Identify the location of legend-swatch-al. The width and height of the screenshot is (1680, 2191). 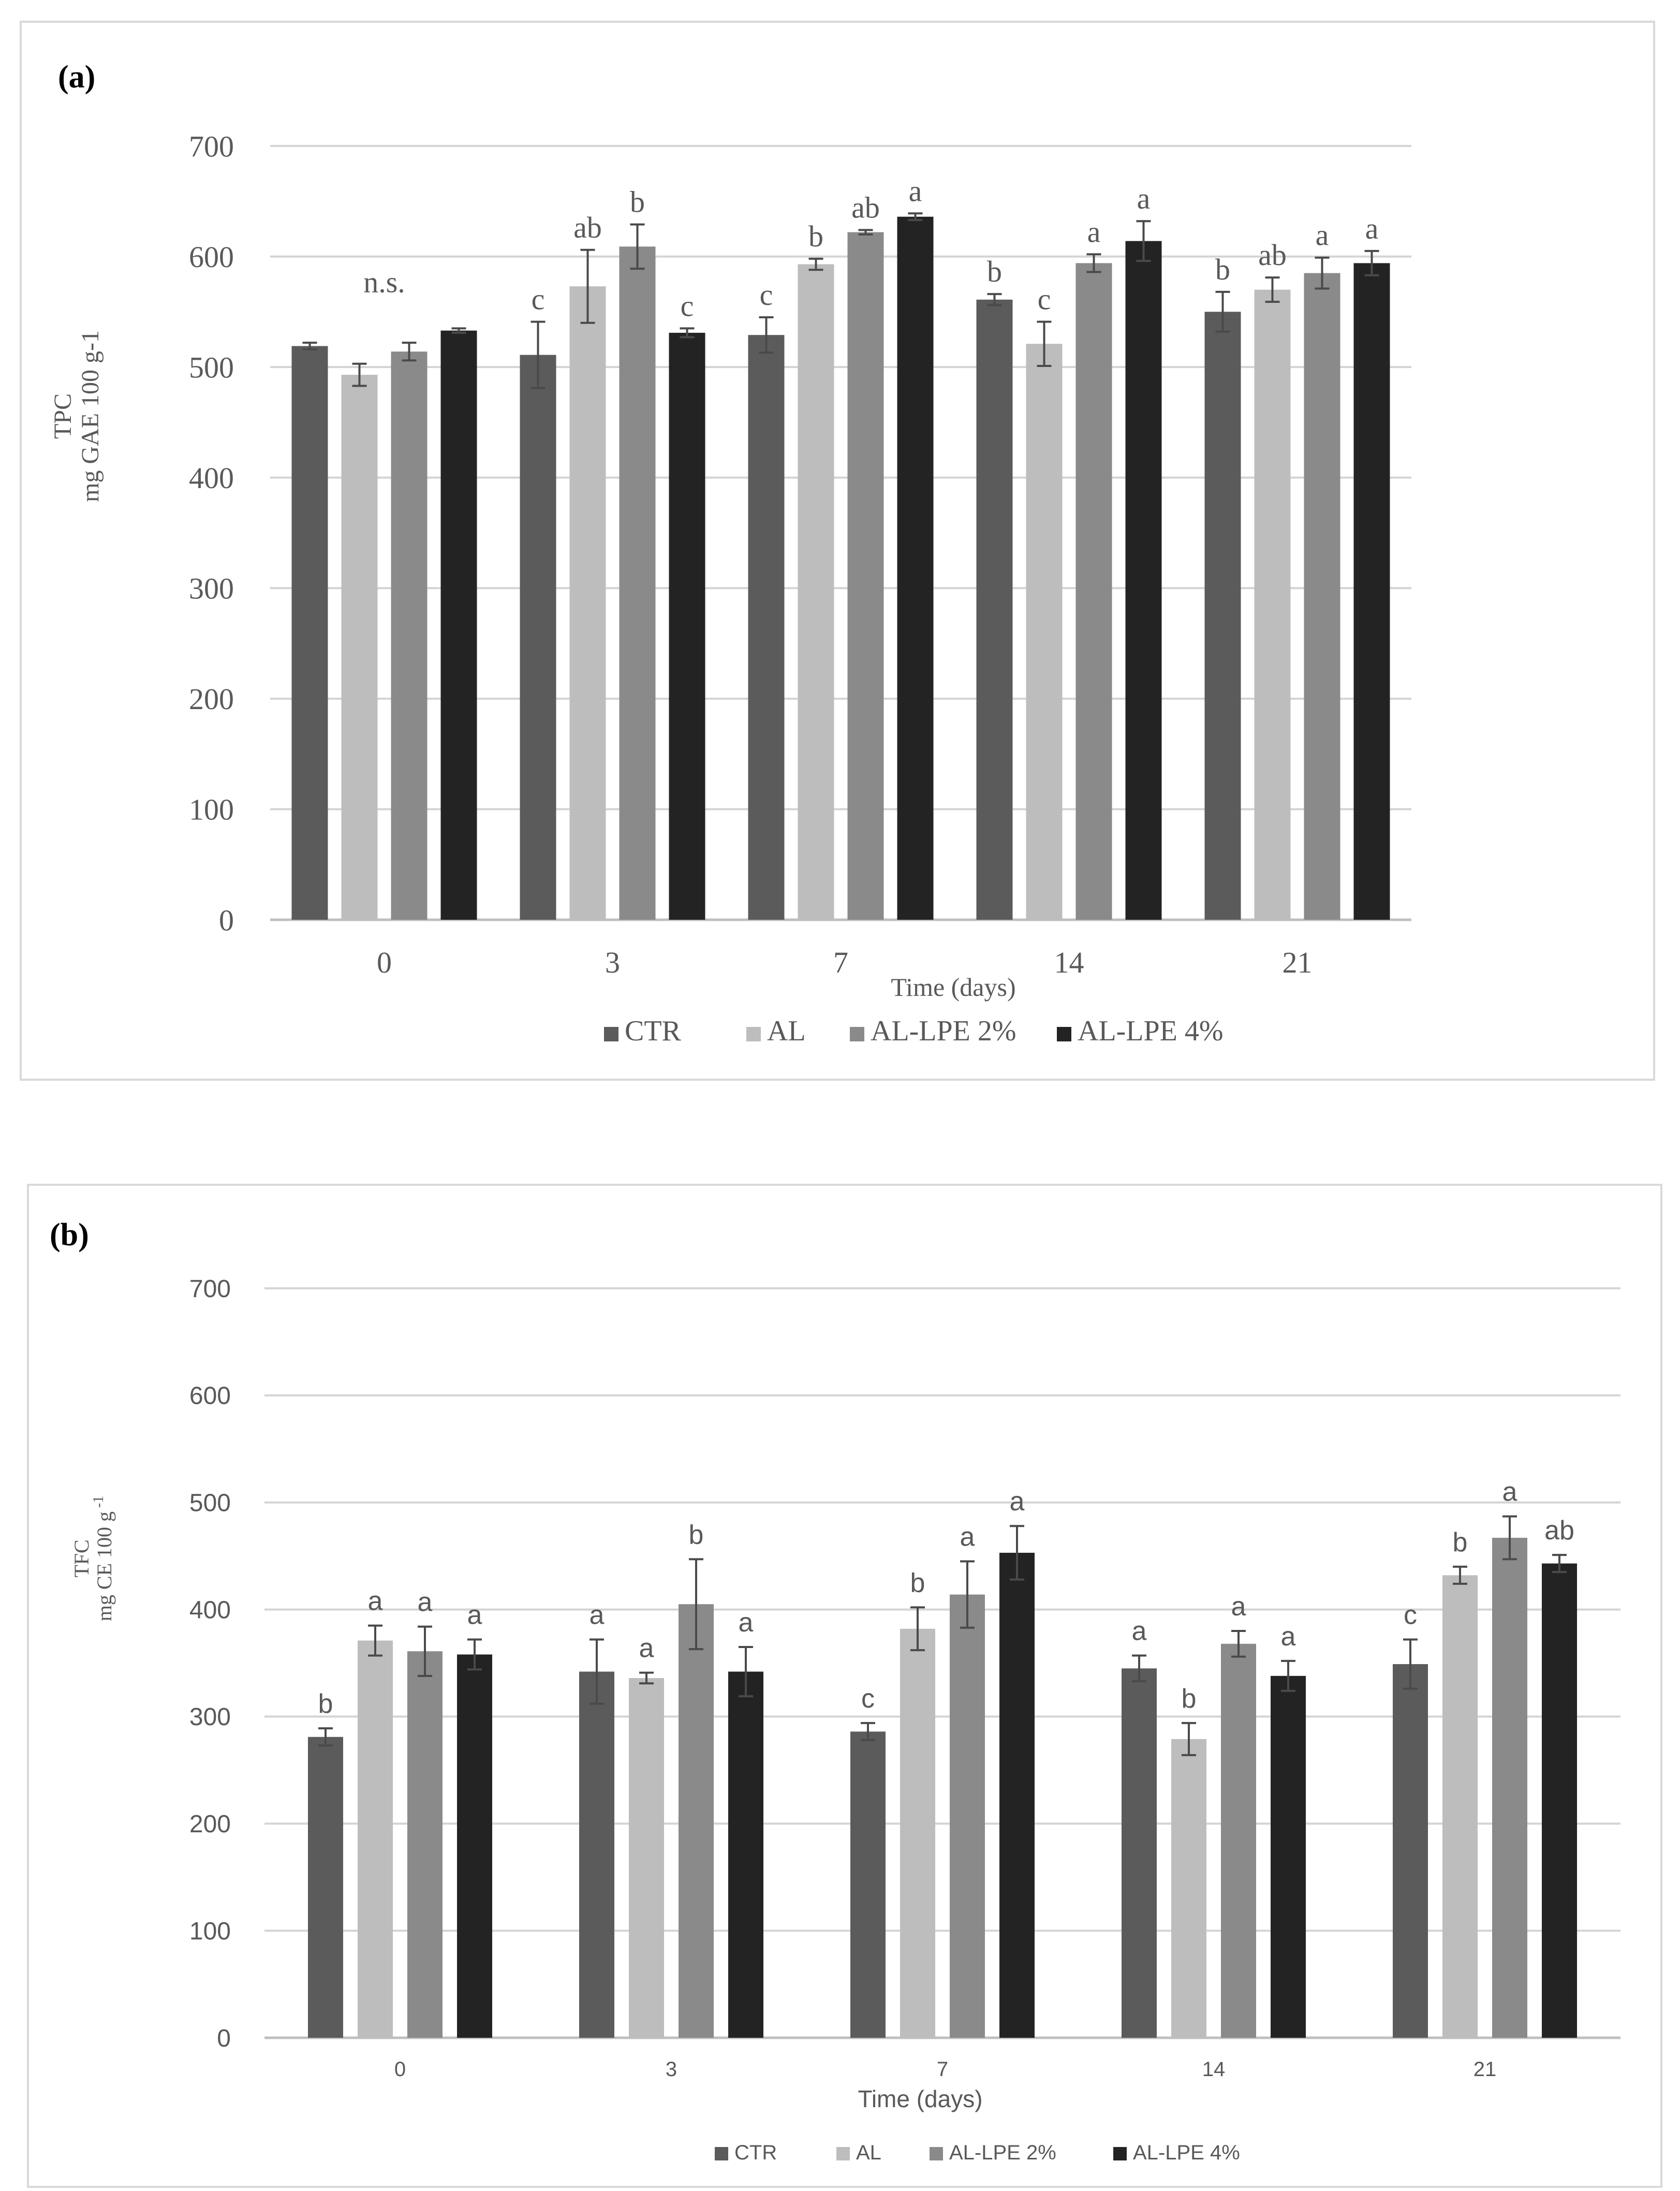
(843, 2154).